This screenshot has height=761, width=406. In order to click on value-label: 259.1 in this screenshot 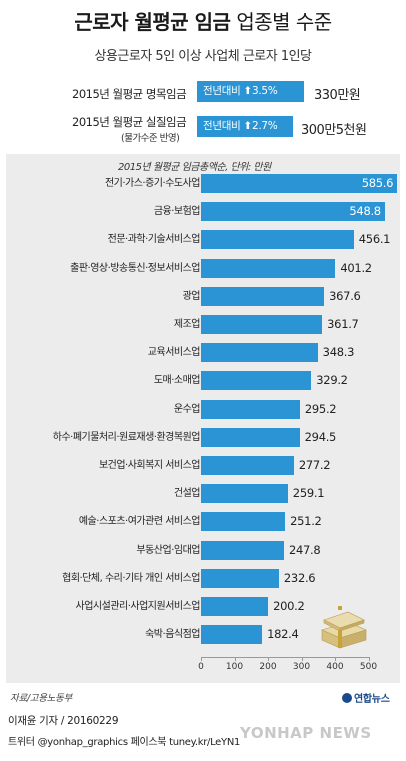, I will do `click(308, 493)`.